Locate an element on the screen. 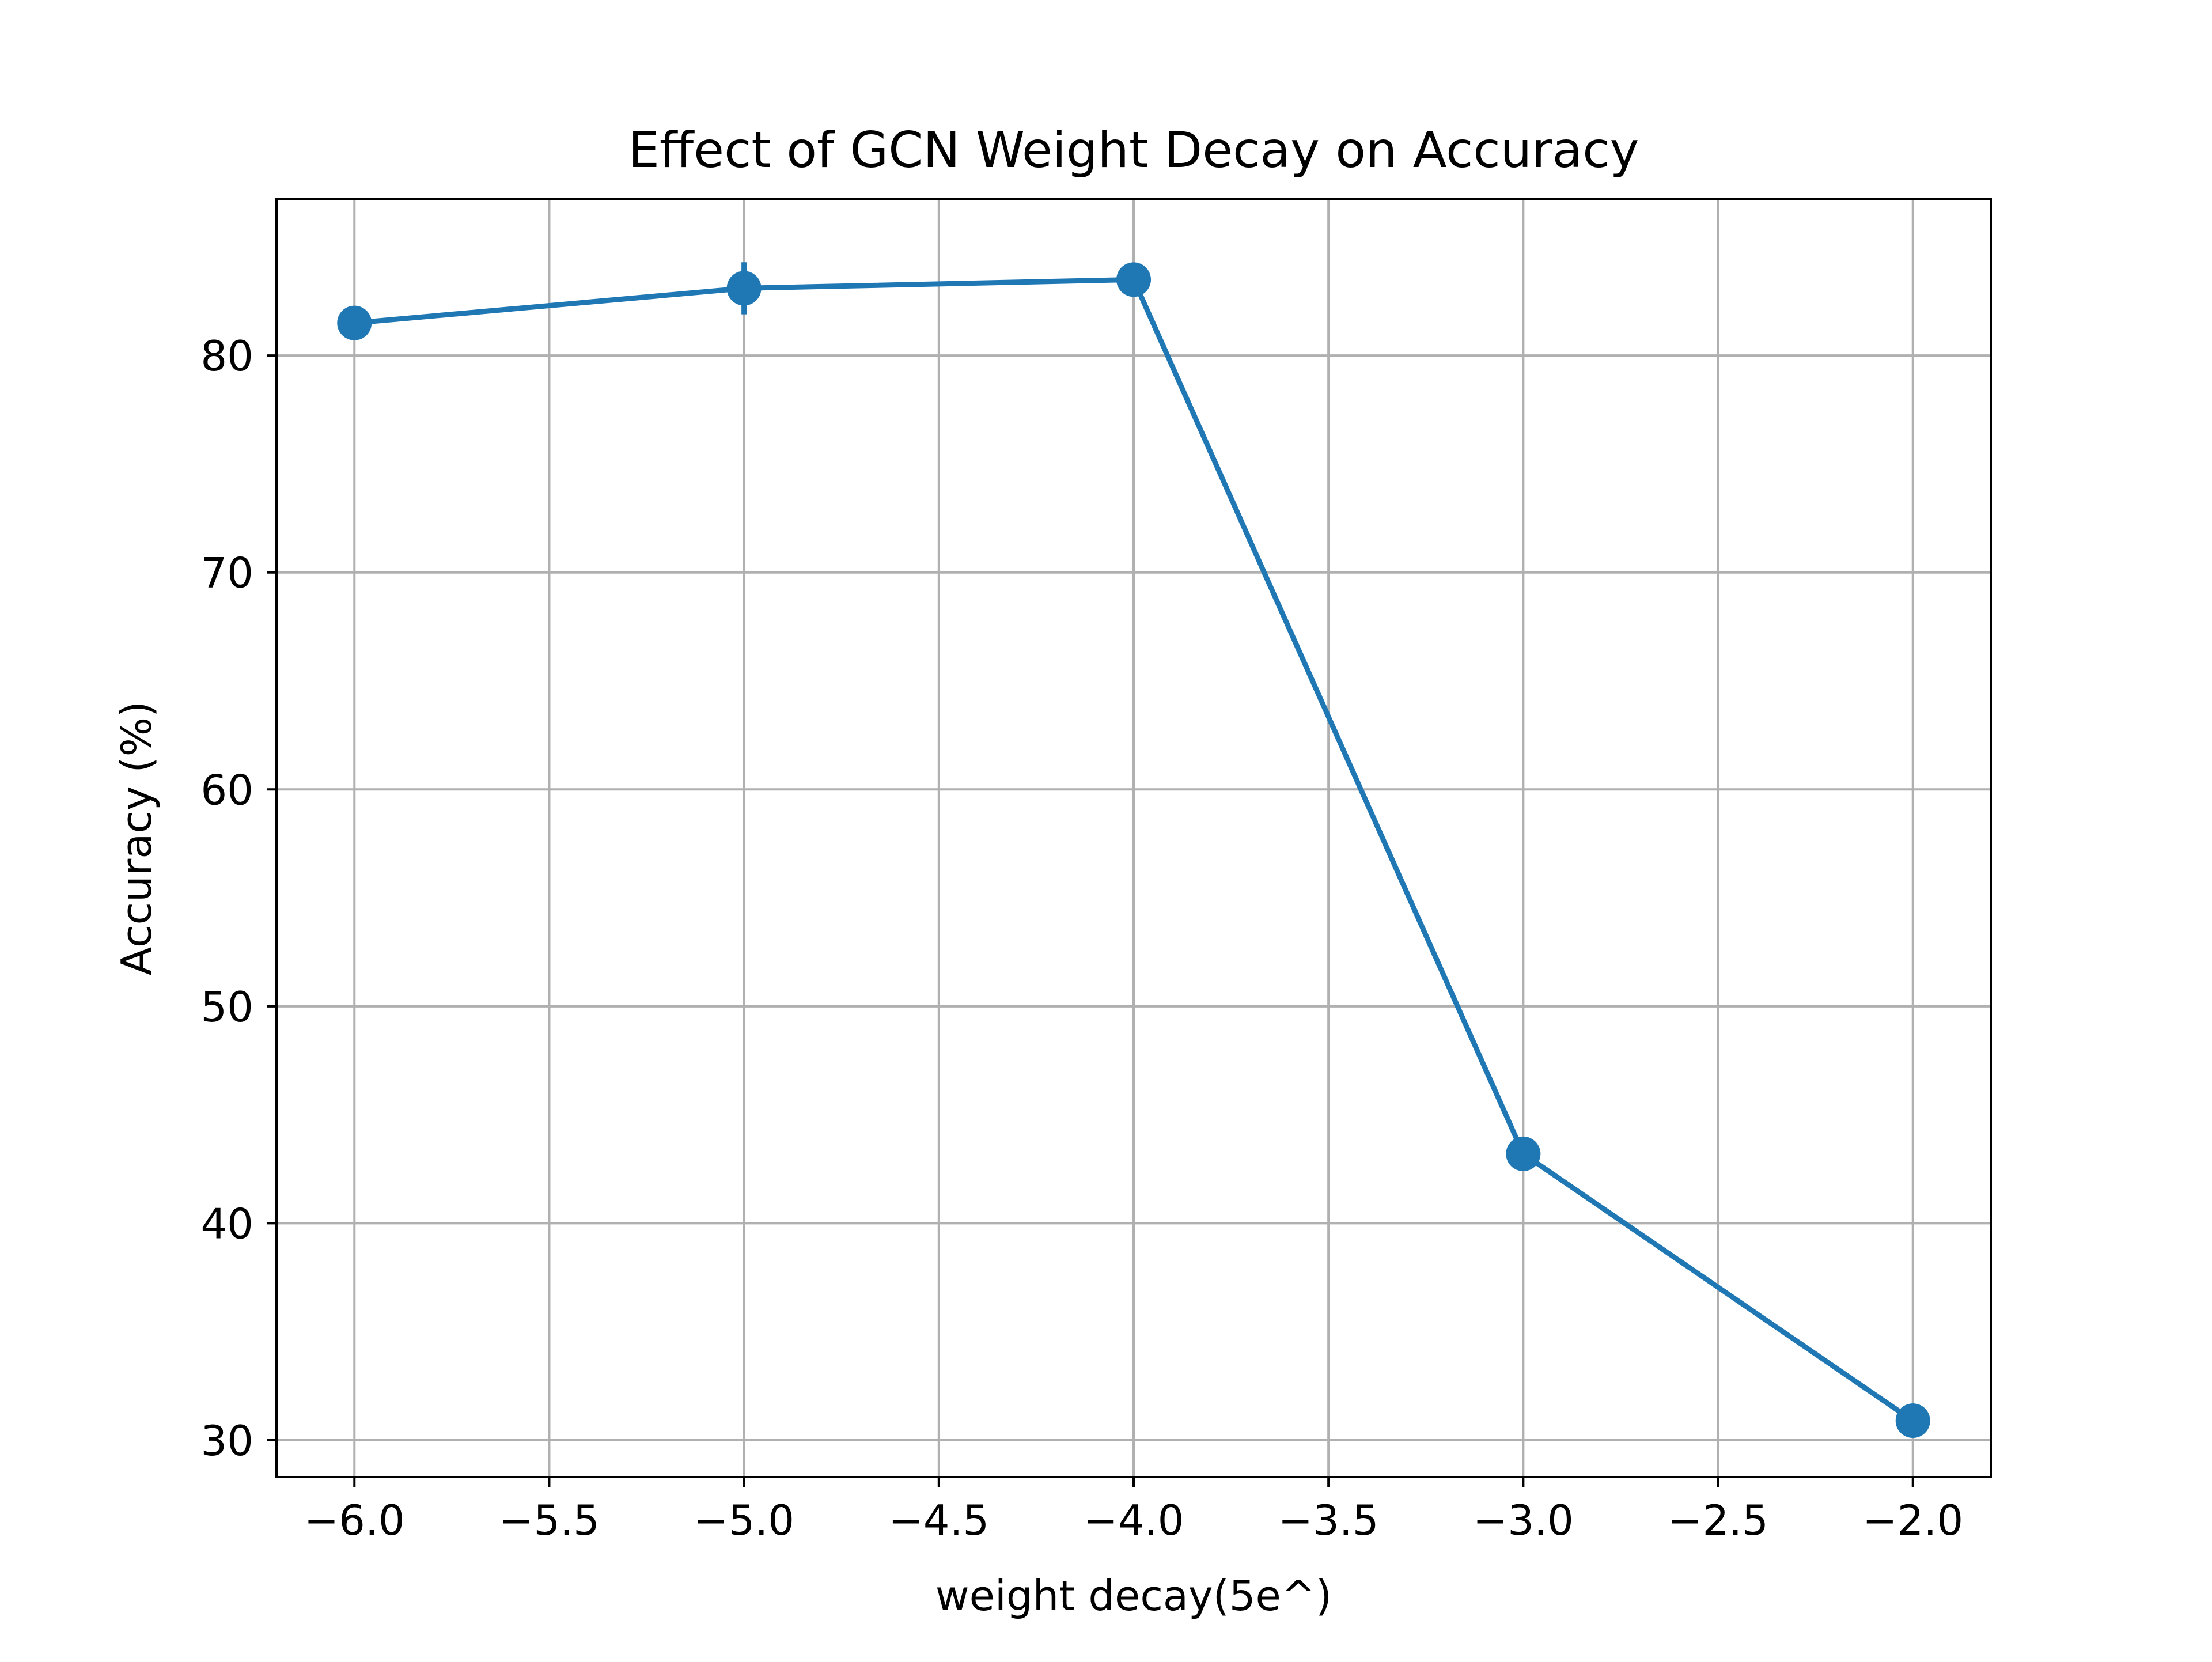  x-tick-label: −5.0 is located at coordinates (744, 1520).